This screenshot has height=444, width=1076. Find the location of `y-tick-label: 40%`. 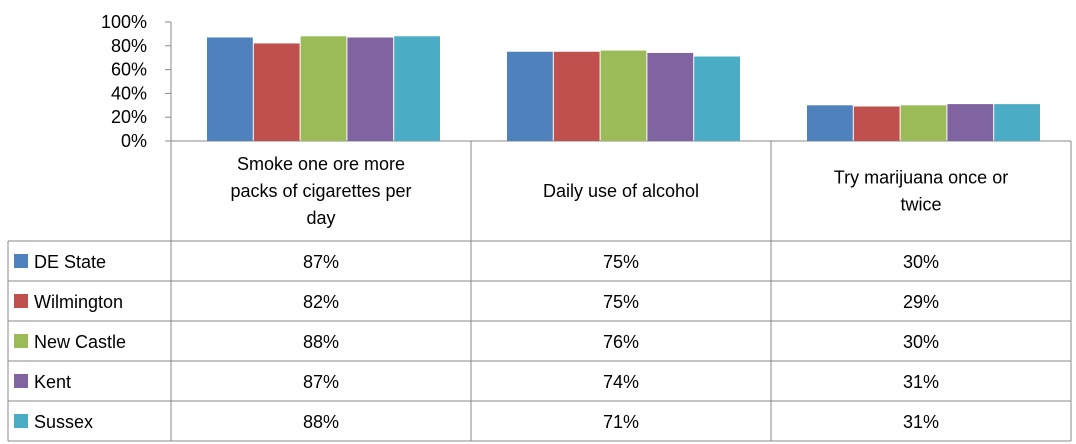

y-tick-label: 40% is located at coordinates (129, 93).